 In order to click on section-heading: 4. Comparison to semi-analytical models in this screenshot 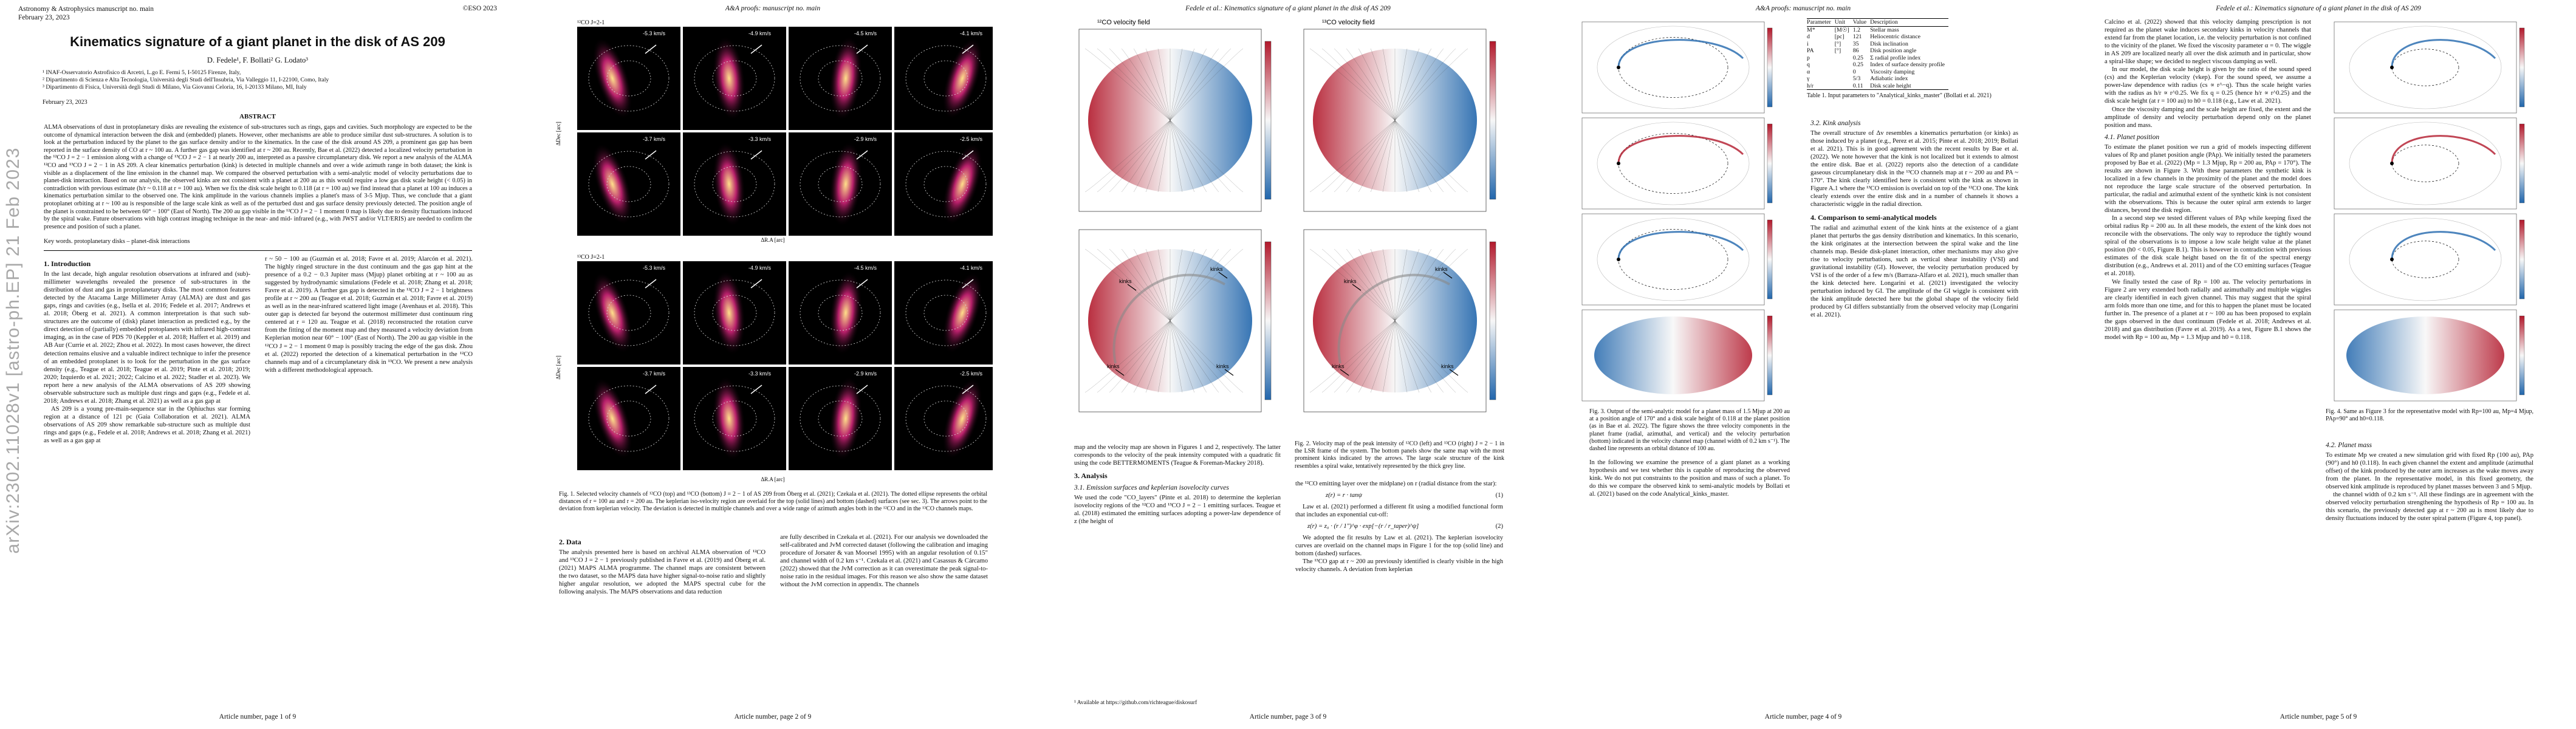, I will do `click(1874, 218)`.